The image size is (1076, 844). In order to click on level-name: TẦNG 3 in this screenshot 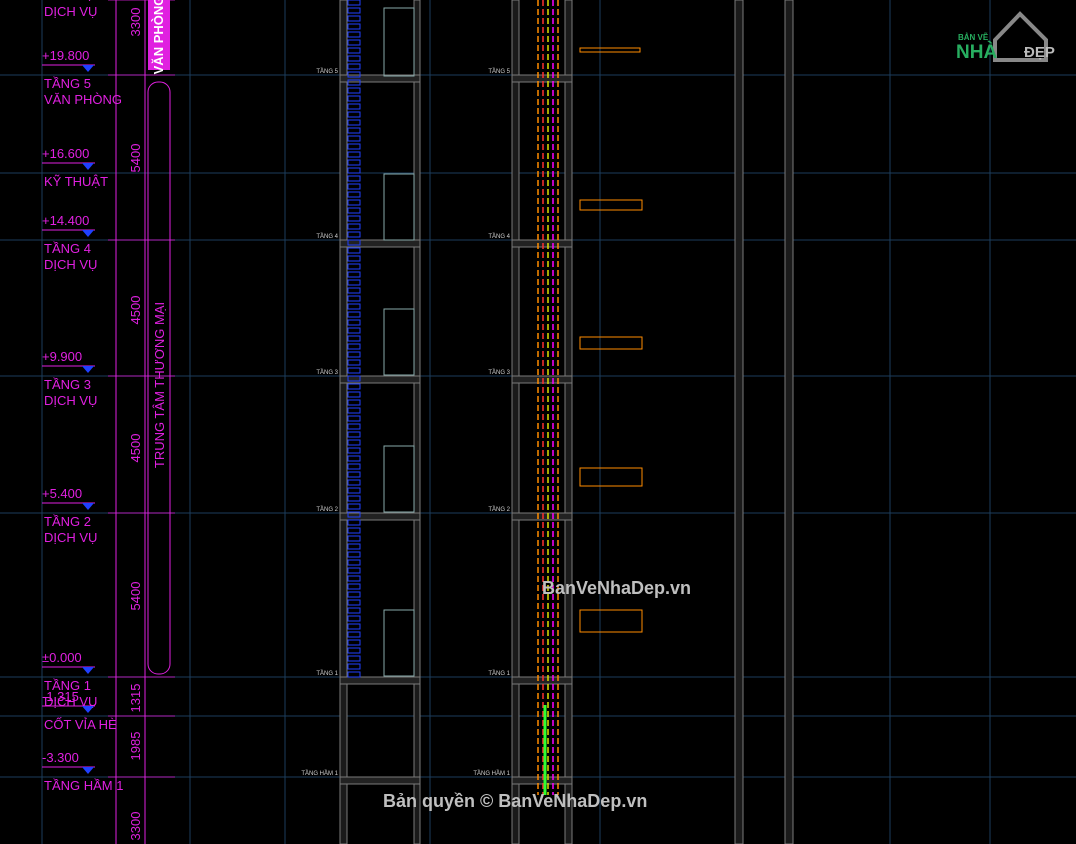, I will do `click(67, 384)`.